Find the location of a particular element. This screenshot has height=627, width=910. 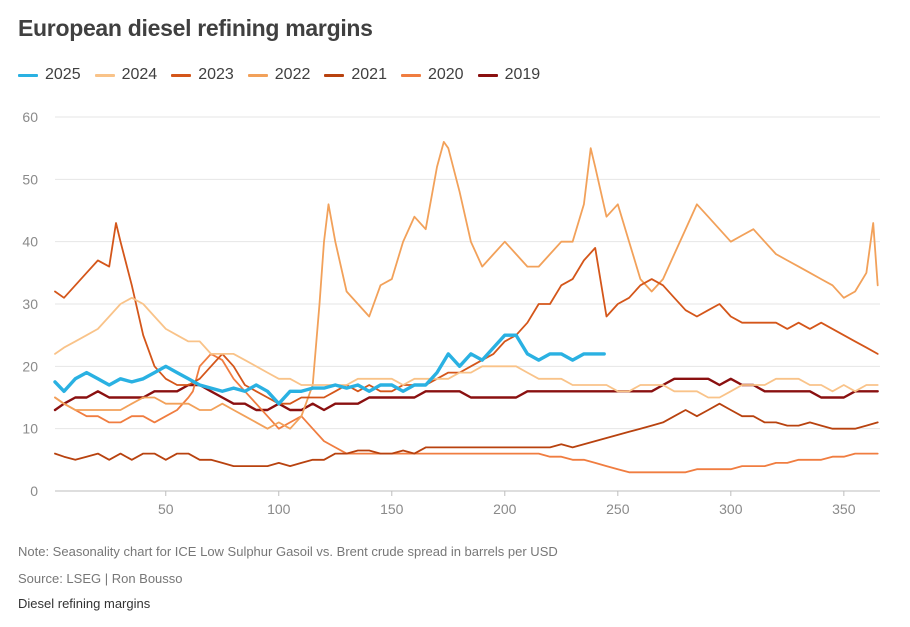

y-tick-label: 0 is located at coordinates (34, 491).